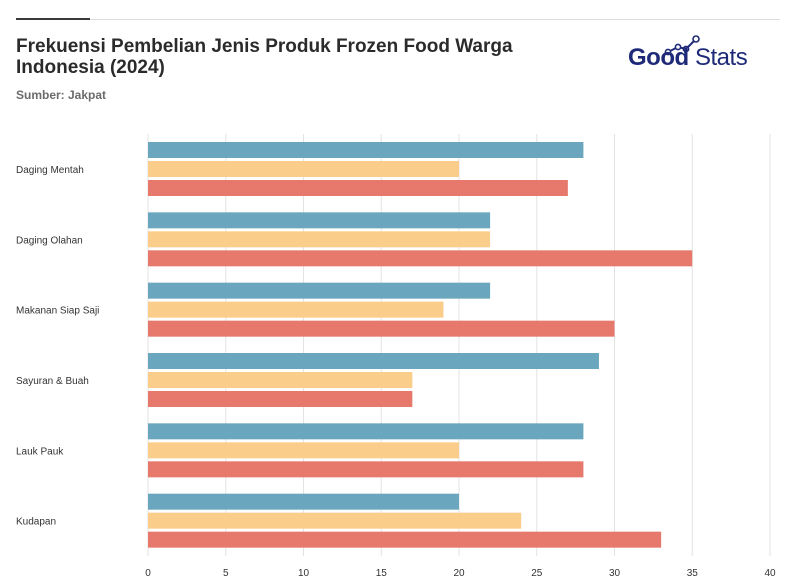  Describe the element at coordinates (615, 573) in the screenshot. I see `x-tick-label: 30` at that location.